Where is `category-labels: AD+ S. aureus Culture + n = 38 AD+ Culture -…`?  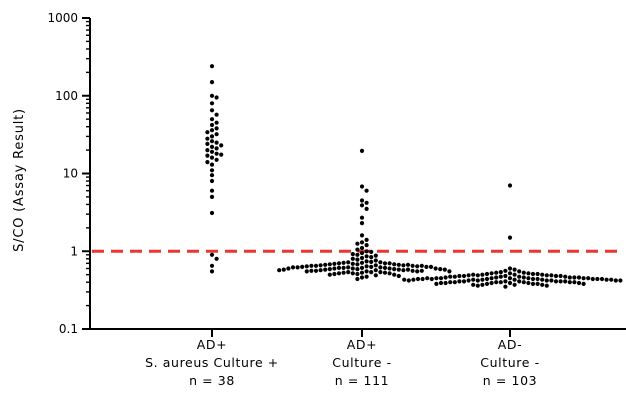
category-labels: AD+ S. aureus Culture + n = 38 AD+ Culture -… is located at coordinates (342, 362).